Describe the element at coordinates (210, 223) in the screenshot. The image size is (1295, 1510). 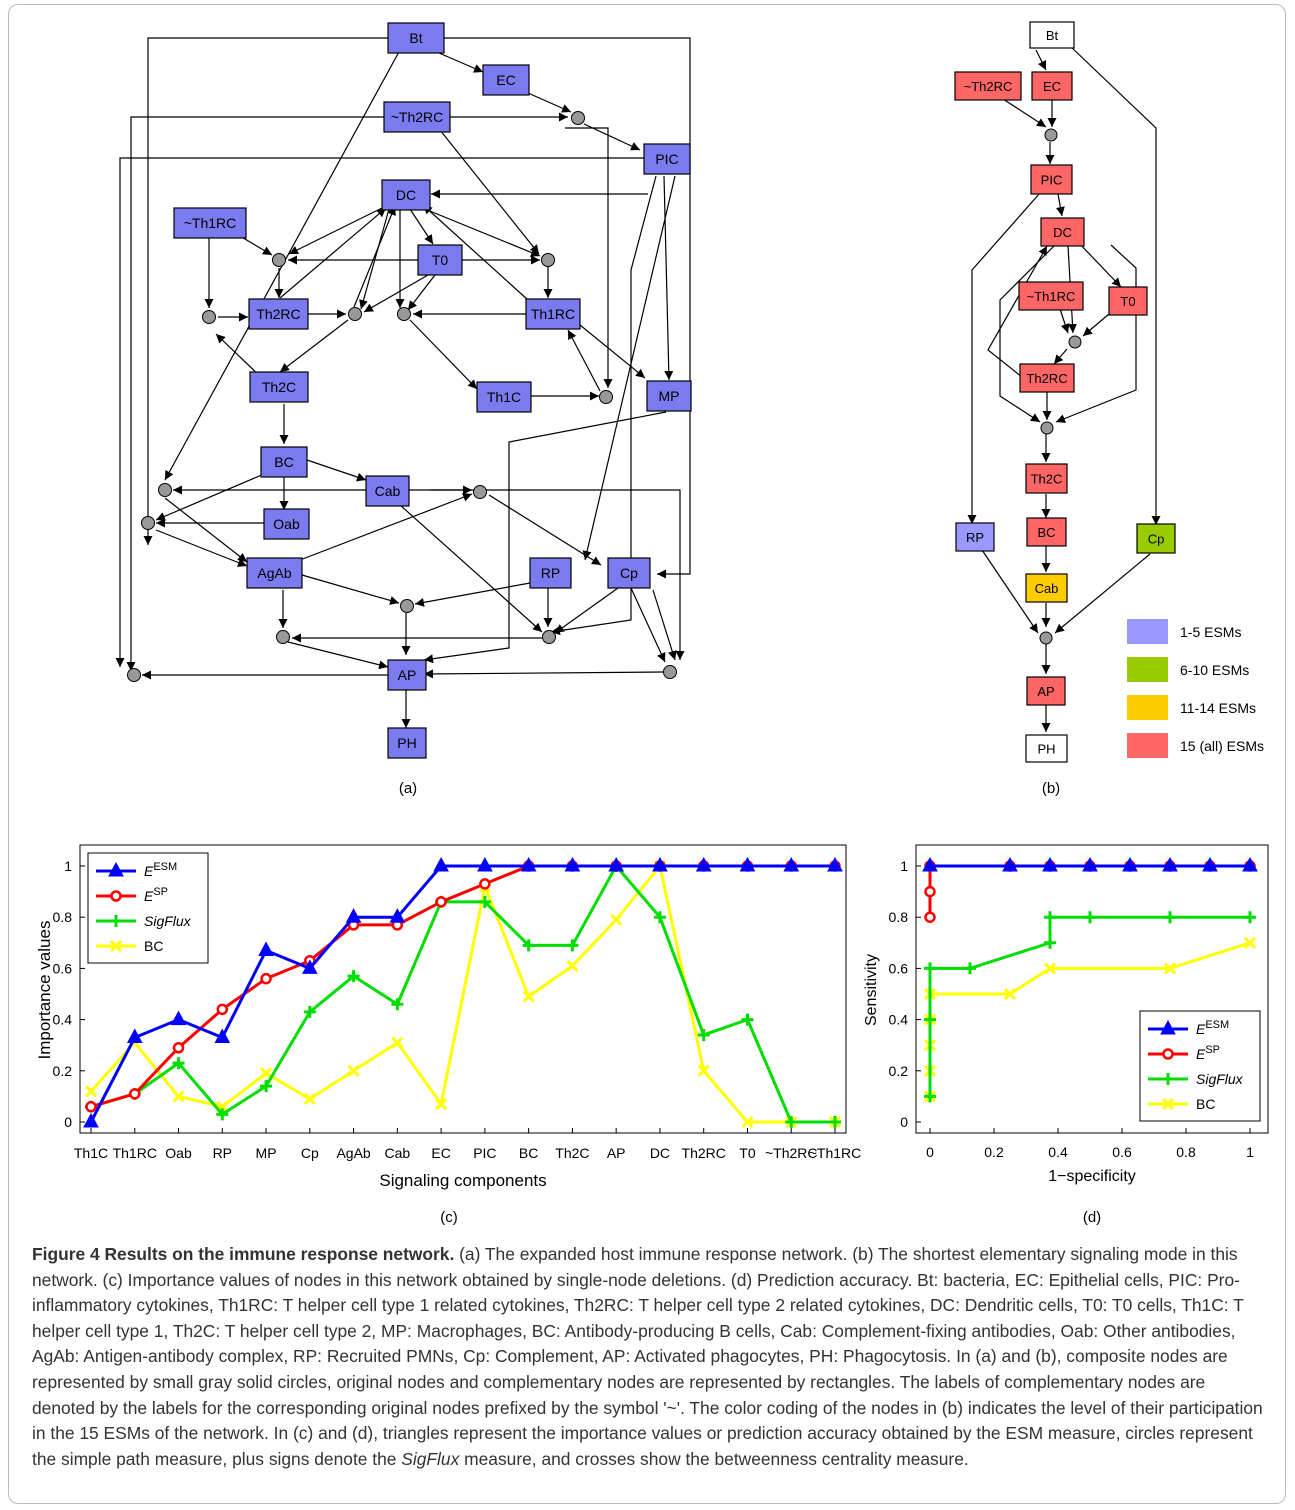
I see `node-a-not-th1rc: ~Th1RC` at that location.